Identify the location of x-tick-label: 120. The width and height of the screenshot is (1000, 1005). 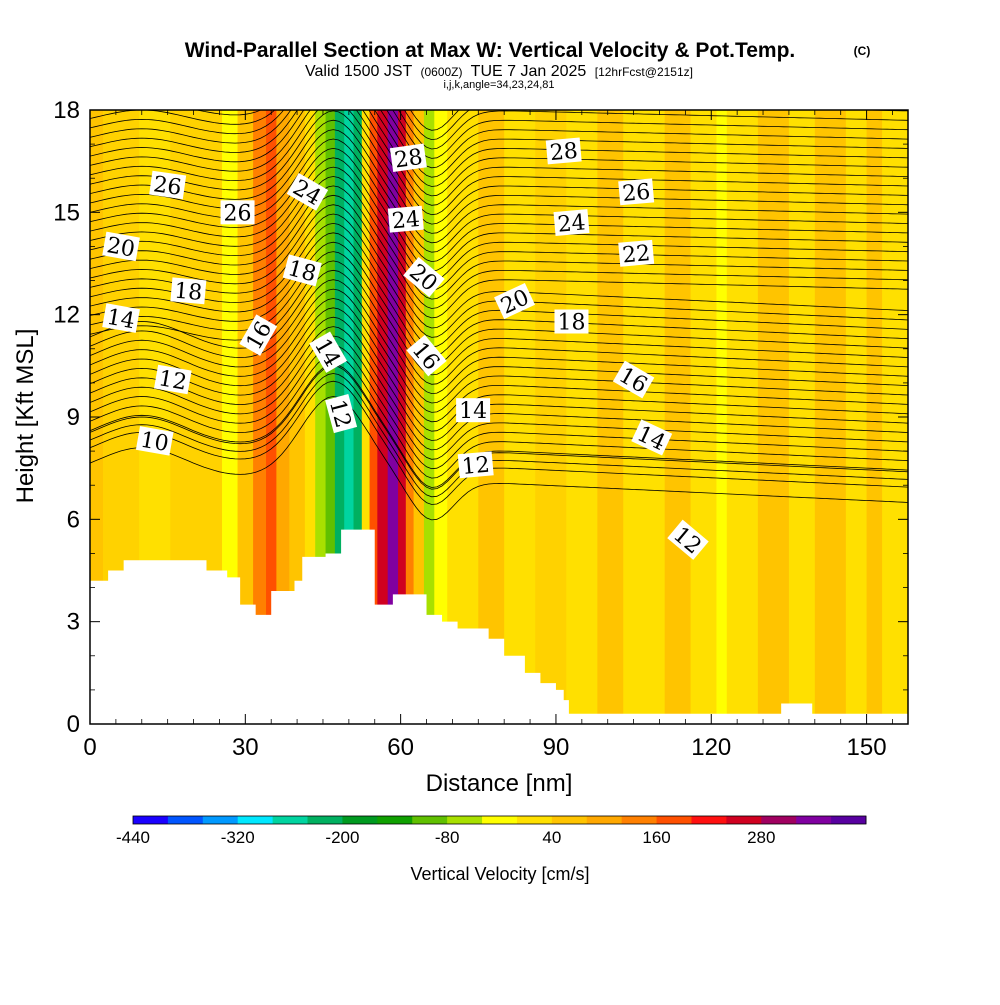
(711, 747).